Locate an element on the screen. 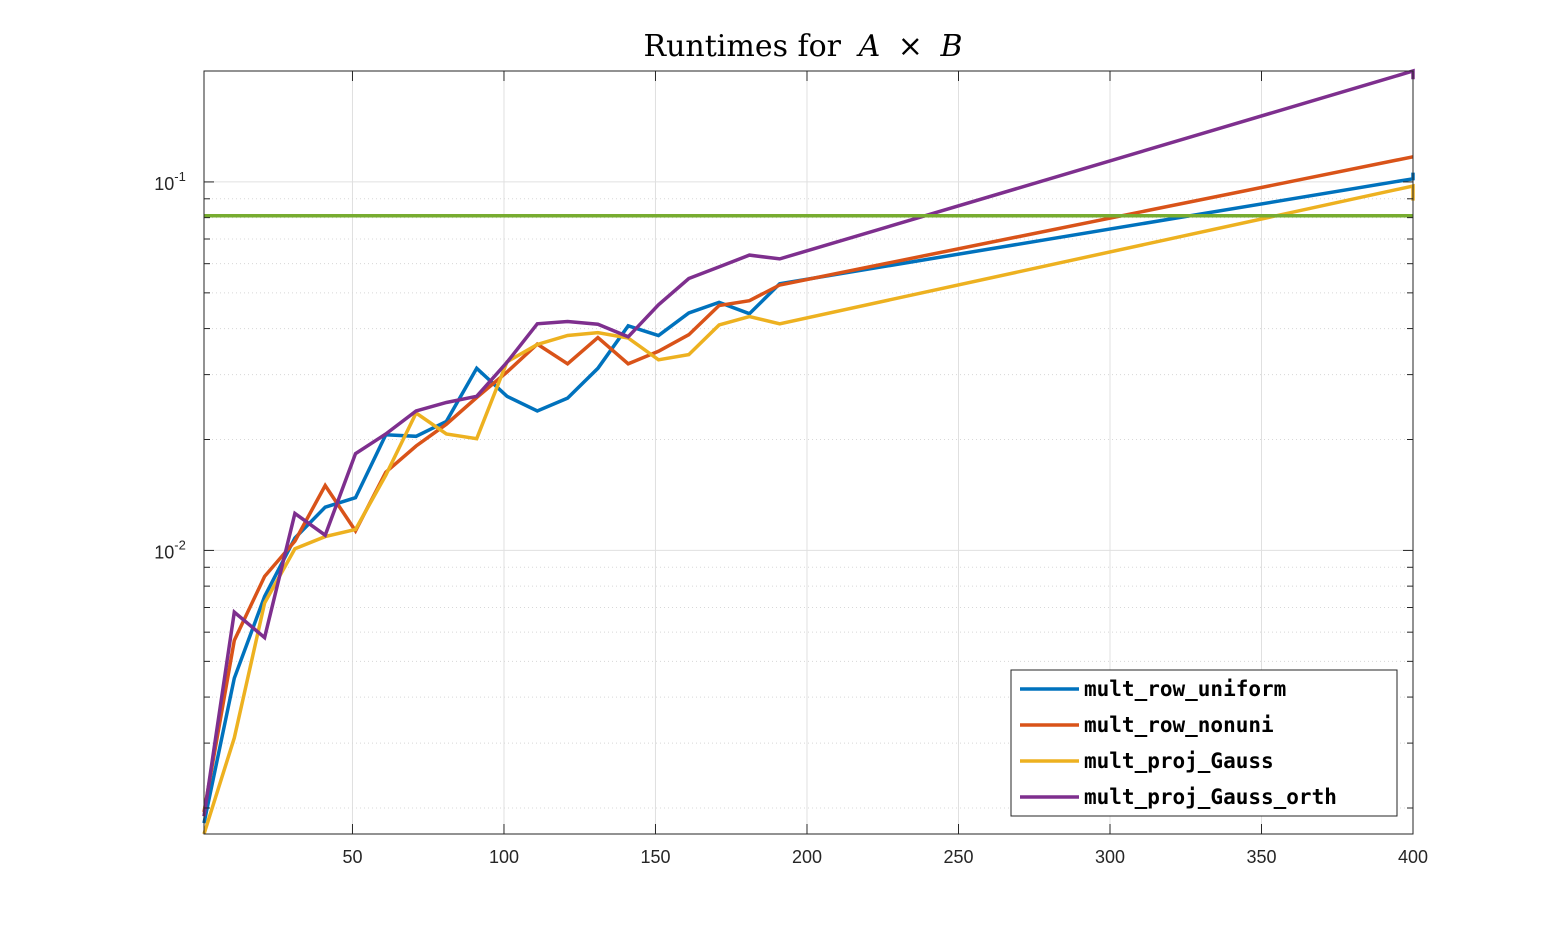  legend-label: mult_proj_Gauss_orth is located at coordinates (1210, 797).